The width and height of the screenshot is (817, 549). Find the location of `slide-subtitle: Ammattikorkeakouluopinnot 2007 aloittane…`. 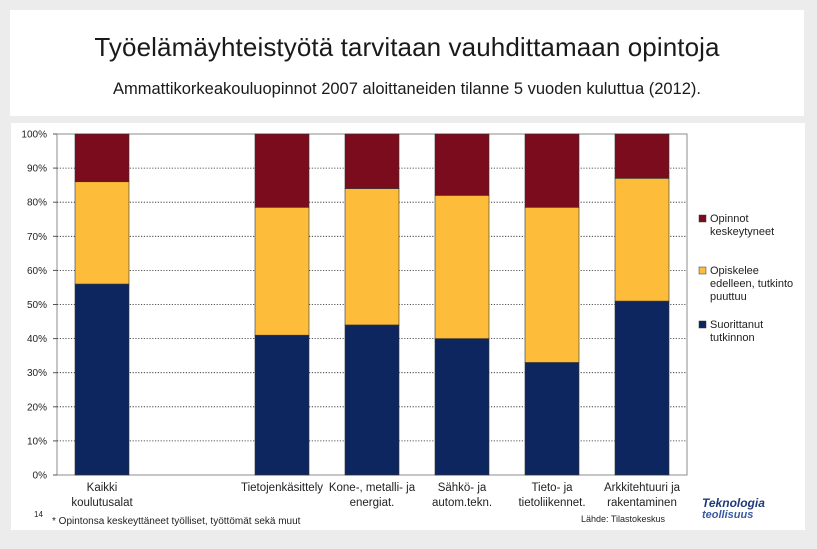

slide-subtitle: Ammattikorkeakouluopinnot 2007 aloittane… is located at coordinates (407, 89).